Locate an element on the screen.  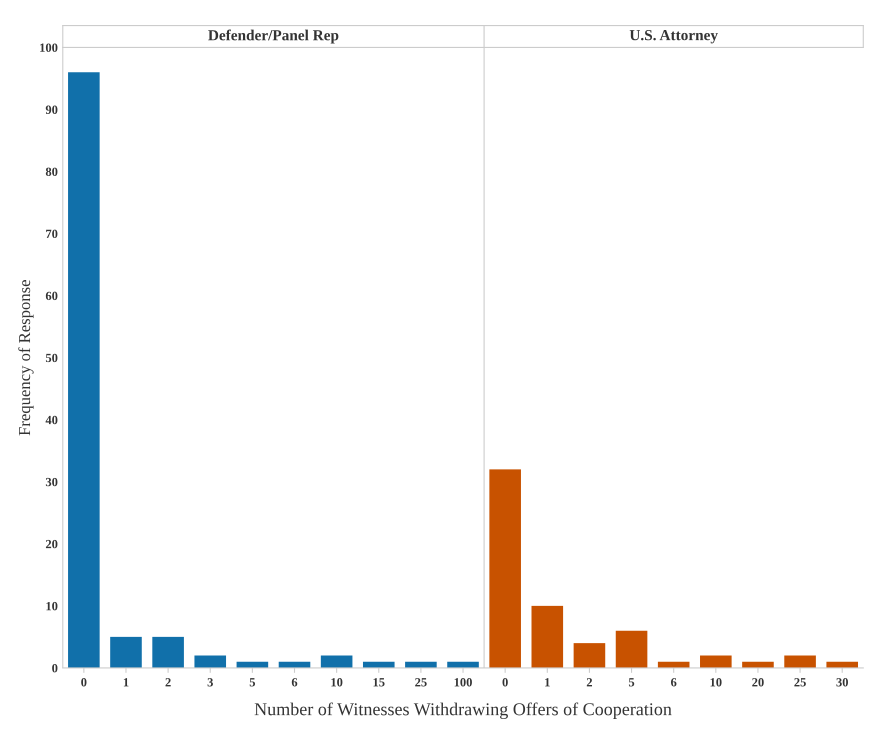
x-tick-label: 30 is located at coordinates (842, 682).